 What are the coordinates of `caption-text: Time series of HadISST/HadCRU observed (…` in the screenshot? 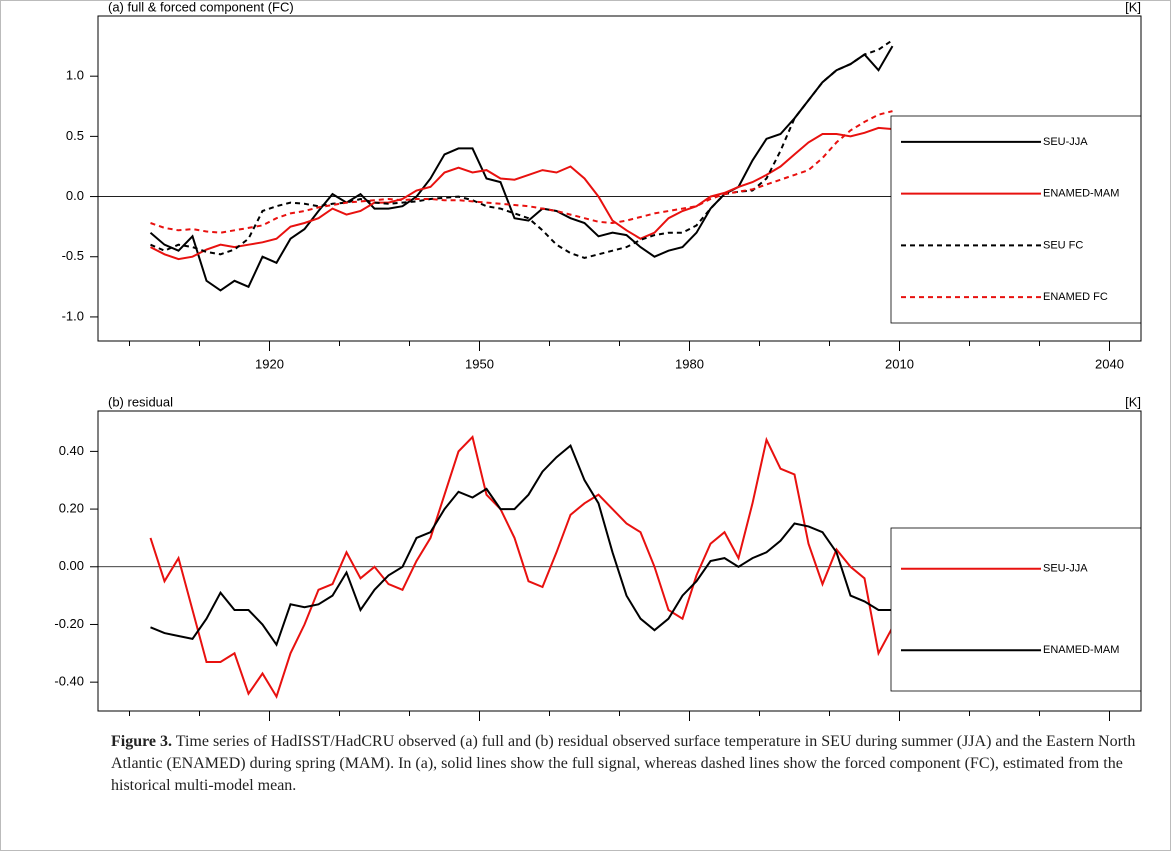 It's located at (623, 763).